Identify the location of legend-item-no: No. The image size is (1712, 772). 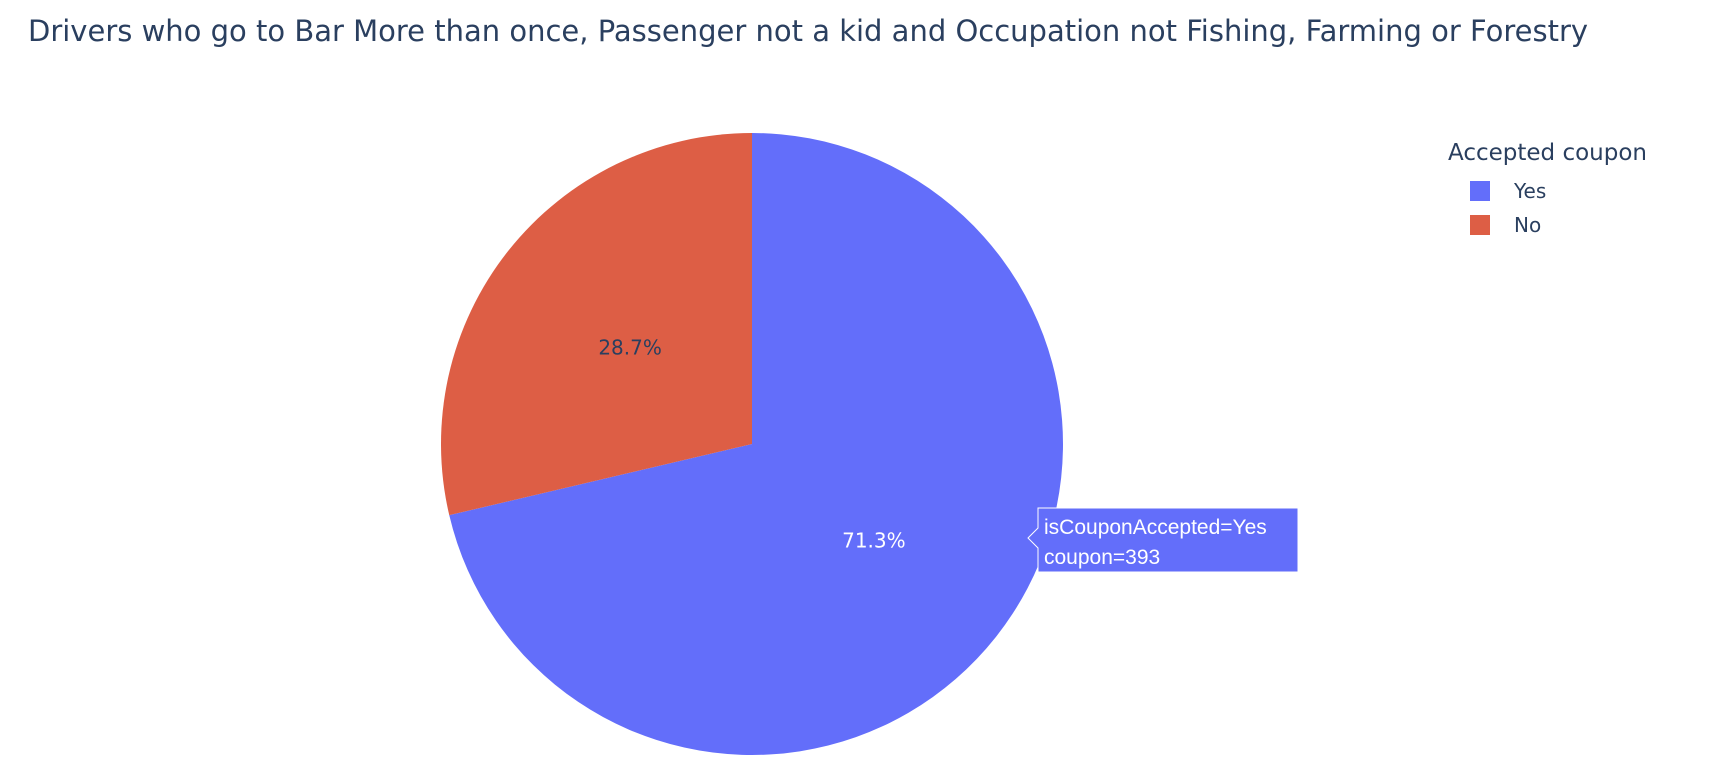
(1558, 225).